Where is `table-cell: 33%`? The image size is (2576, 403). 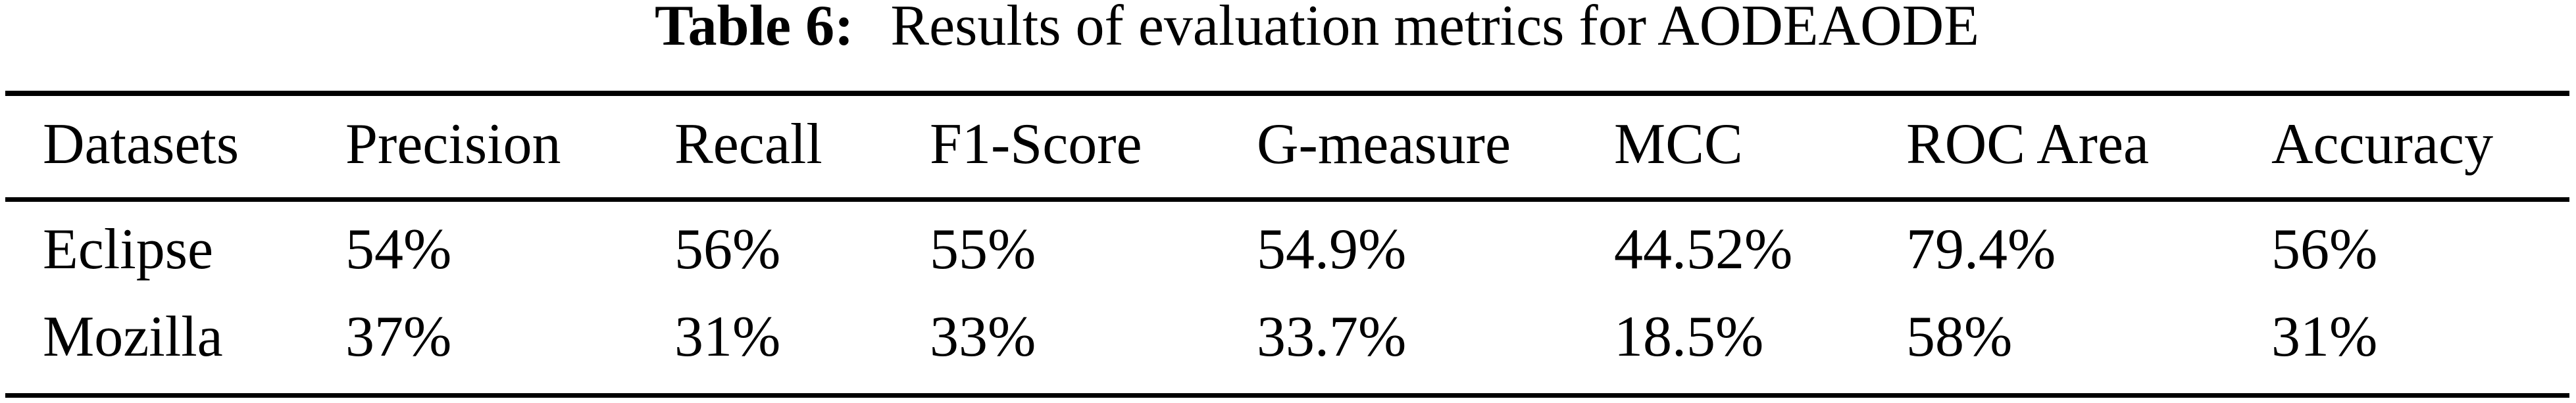
table-cell: 33% is located at coordinates (983, 337).